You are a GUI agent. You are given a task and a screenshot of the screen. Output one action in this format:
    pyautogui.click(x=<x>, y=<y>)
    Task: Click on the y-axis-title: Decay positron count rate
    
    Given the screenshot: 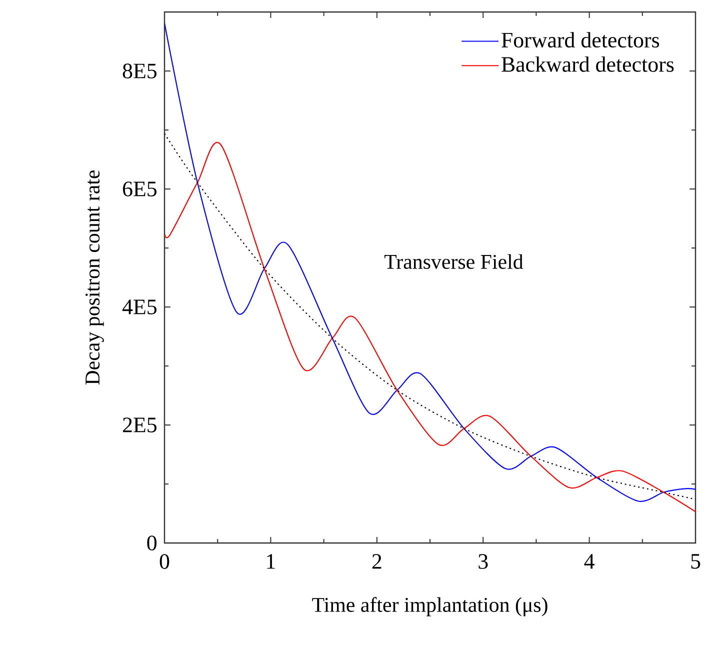 What is the action you would take?
    pyautogui.click(x=95, y=277)
    